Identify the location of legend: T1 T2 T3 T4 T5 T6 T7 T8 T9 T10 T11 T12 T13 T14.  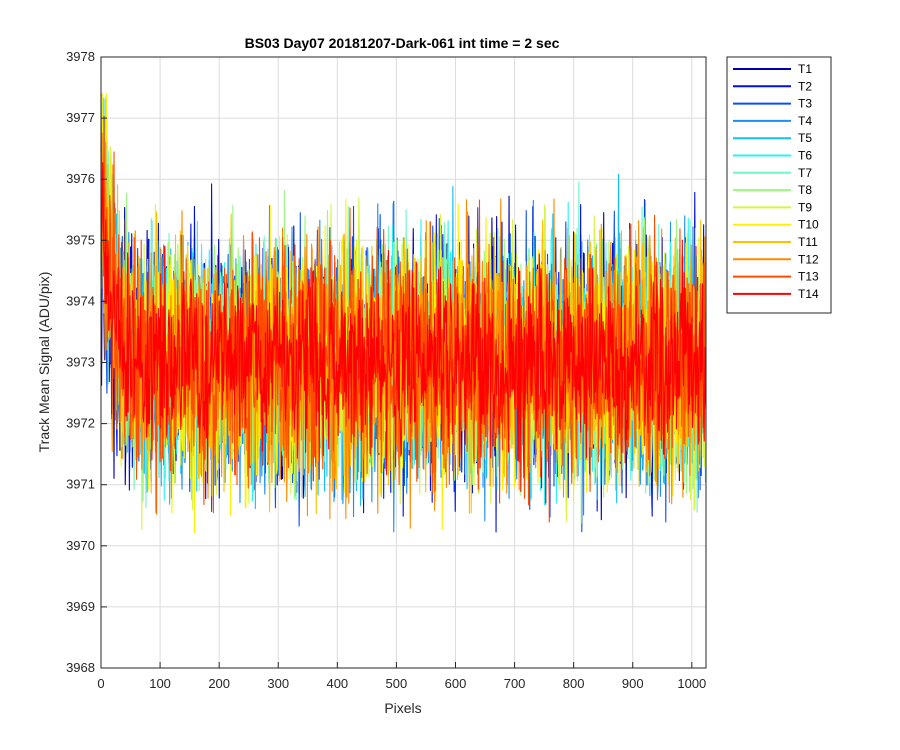
(779, 185).